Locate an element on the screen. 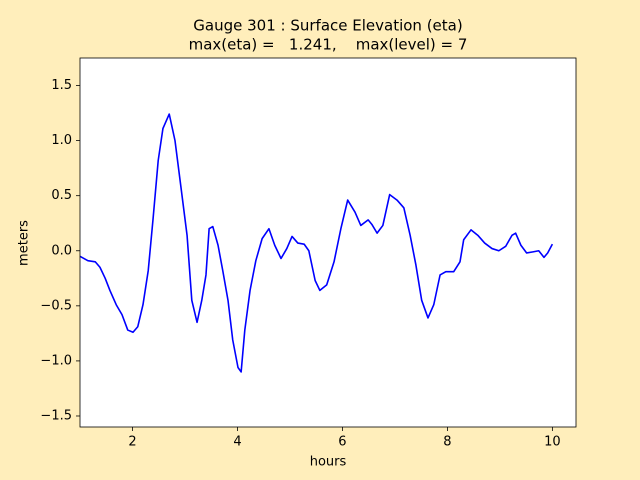 The image size is (640, 480). y-tick-label: 0.0 is located at coordinates (61, 250).